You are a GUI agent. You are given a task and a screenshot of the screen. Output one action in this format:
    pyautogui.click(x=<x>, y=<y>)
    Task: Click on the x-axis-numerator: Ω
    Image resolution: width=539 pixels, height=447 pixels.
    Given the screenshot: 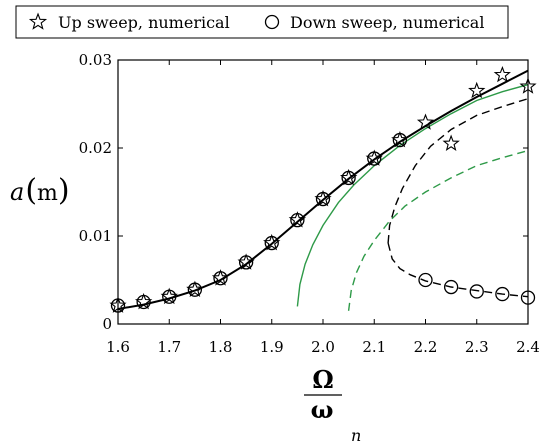 What is the action you would take?
    pyautogui.click(x=322, y=379)
    